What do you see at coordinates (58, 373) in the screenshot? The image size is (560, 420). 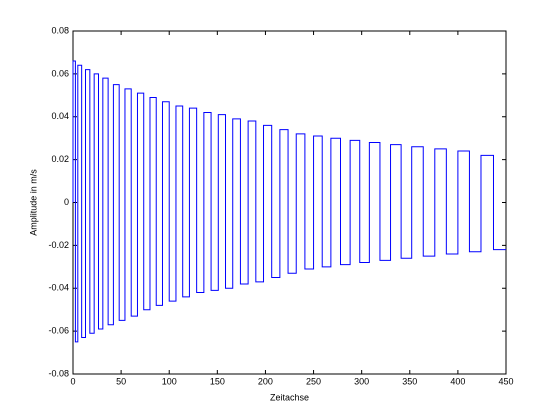 I see `y-tick-label: -0.08` at bounding box center [58, 373].